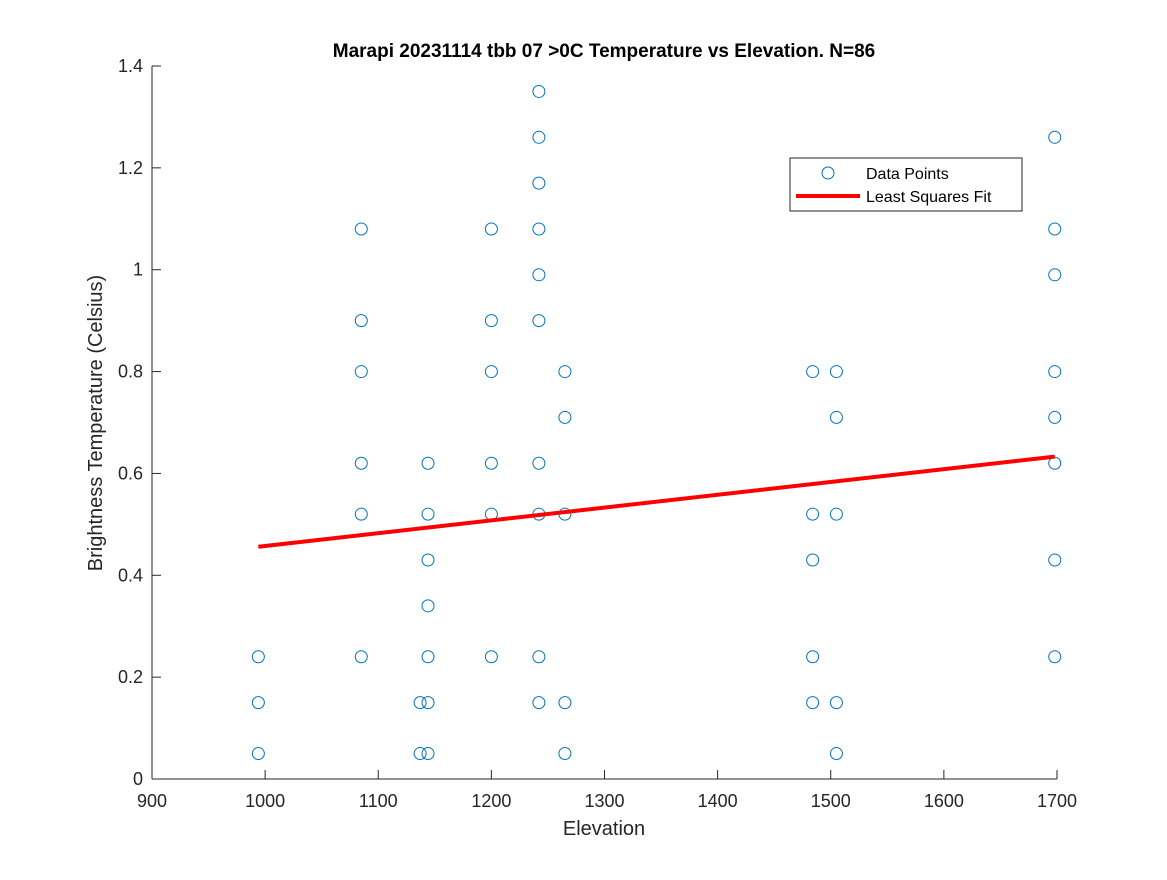  Describe the element at coordinates (378, 801) in the screenshot. I see `x-tick-label: 1100` at that location.